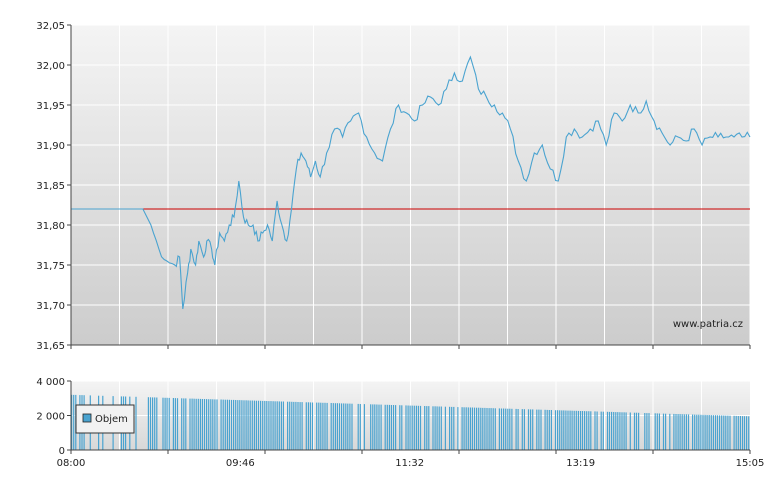 This screenshot has height=494, width=780. What do you see at coordinates (111, 419) in the screenshot?
I see `legend-label: Objem` at bounding box center [111, 419].